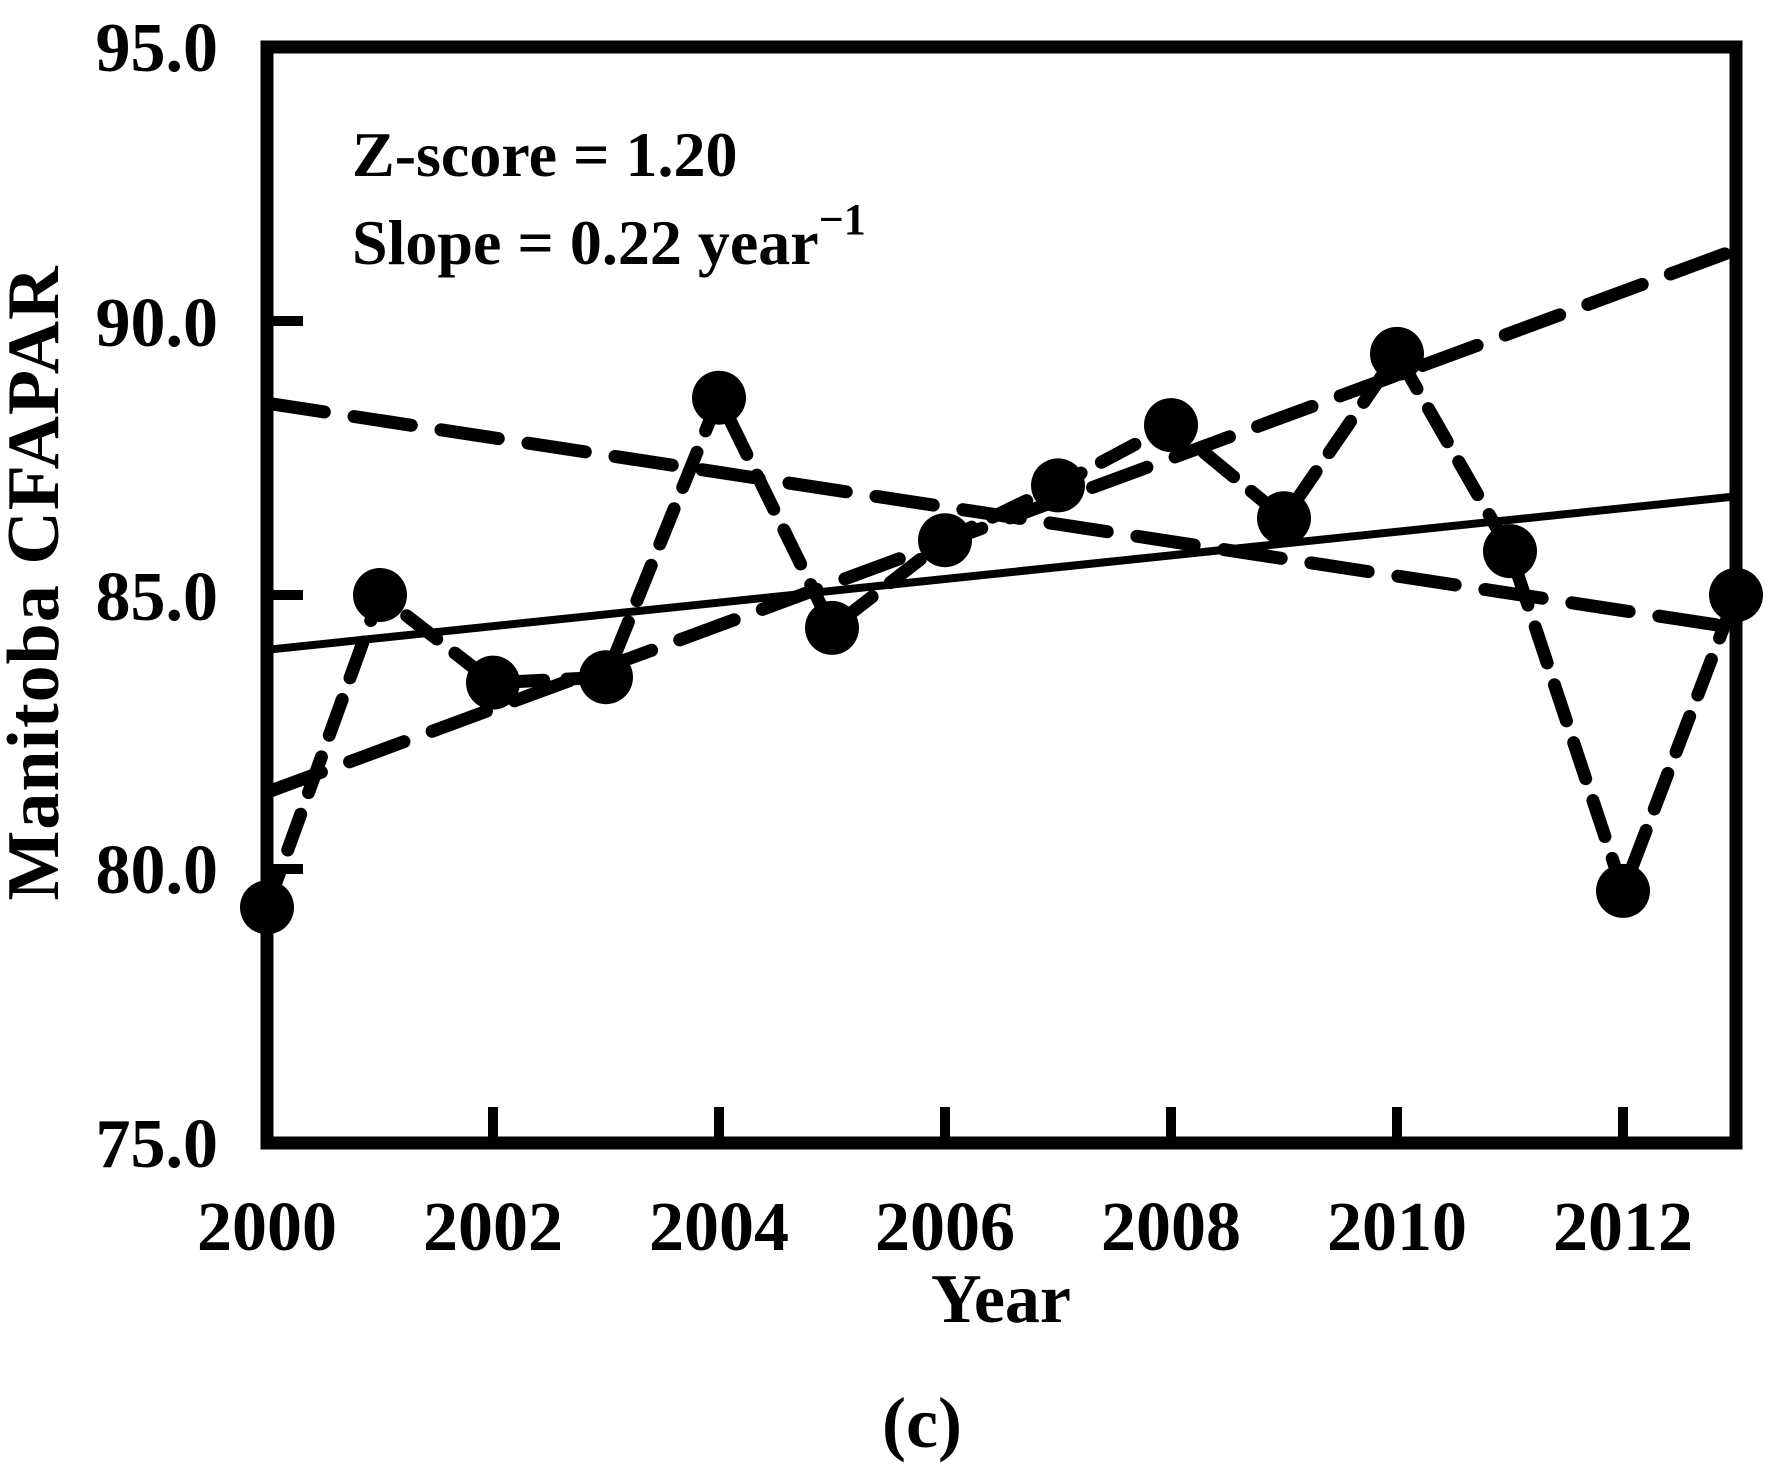 The height and width of the screenshot is (1478, 1786). Describe the element at coordinates (157, 870) in the screenshot. I see `y-tick-label: 80.0` at that location.